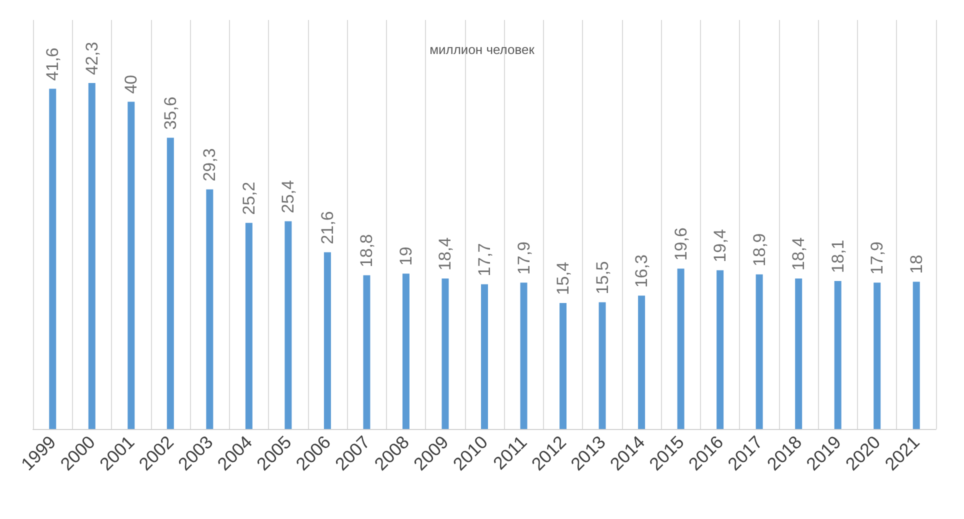 This screenshot has width=964, height=519. What do you see at coordinates (52, 64) in the screenshot?
I see `data-label: 41,6` at bounding box center [52, 64].